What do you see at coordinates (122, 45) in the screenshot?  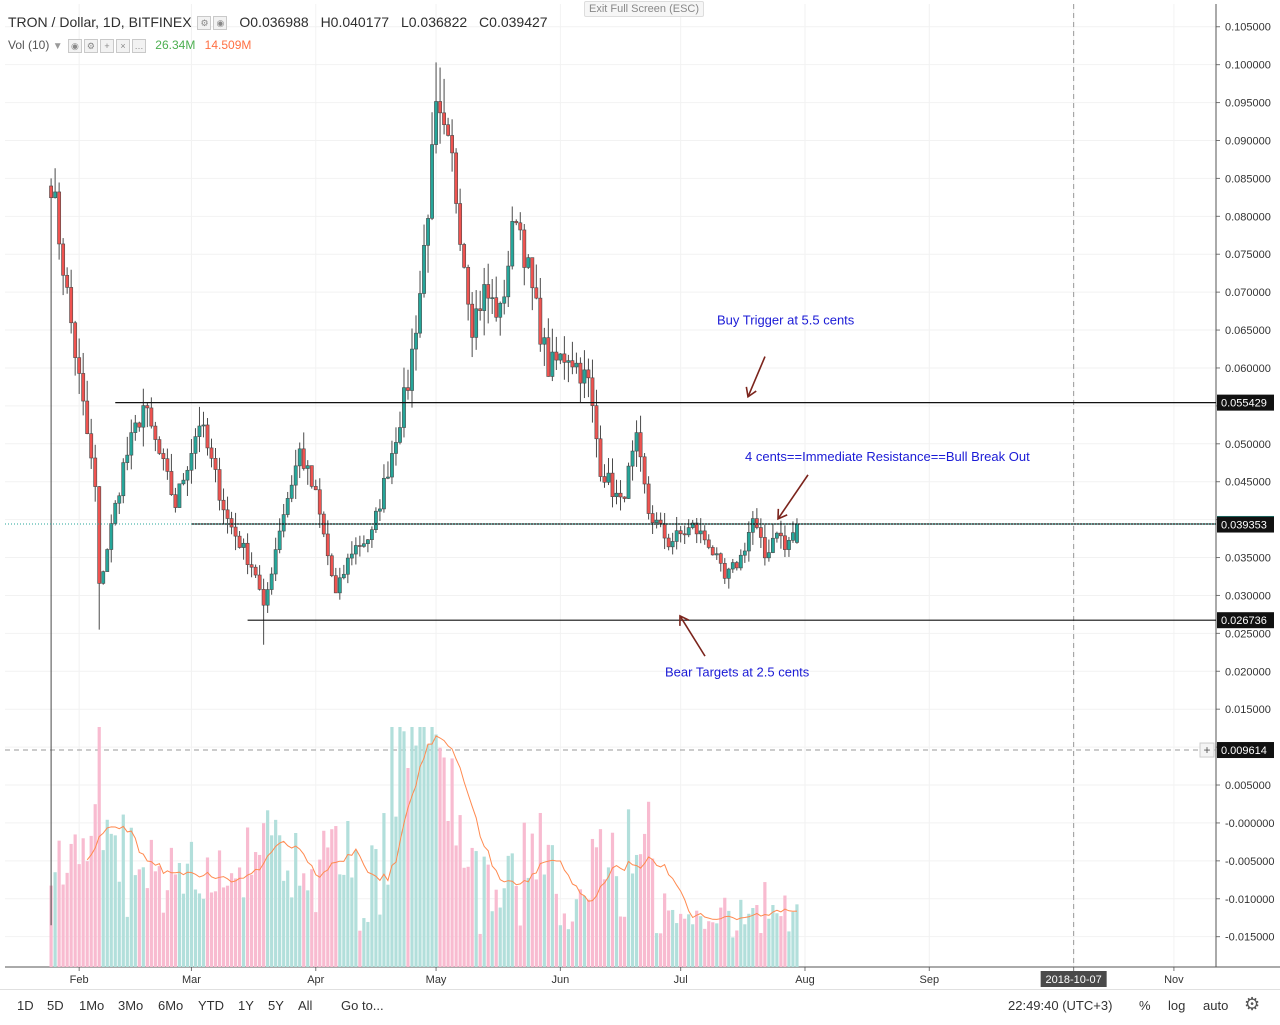 I see `remove-icon: ×` at bounding box center [122, 45].